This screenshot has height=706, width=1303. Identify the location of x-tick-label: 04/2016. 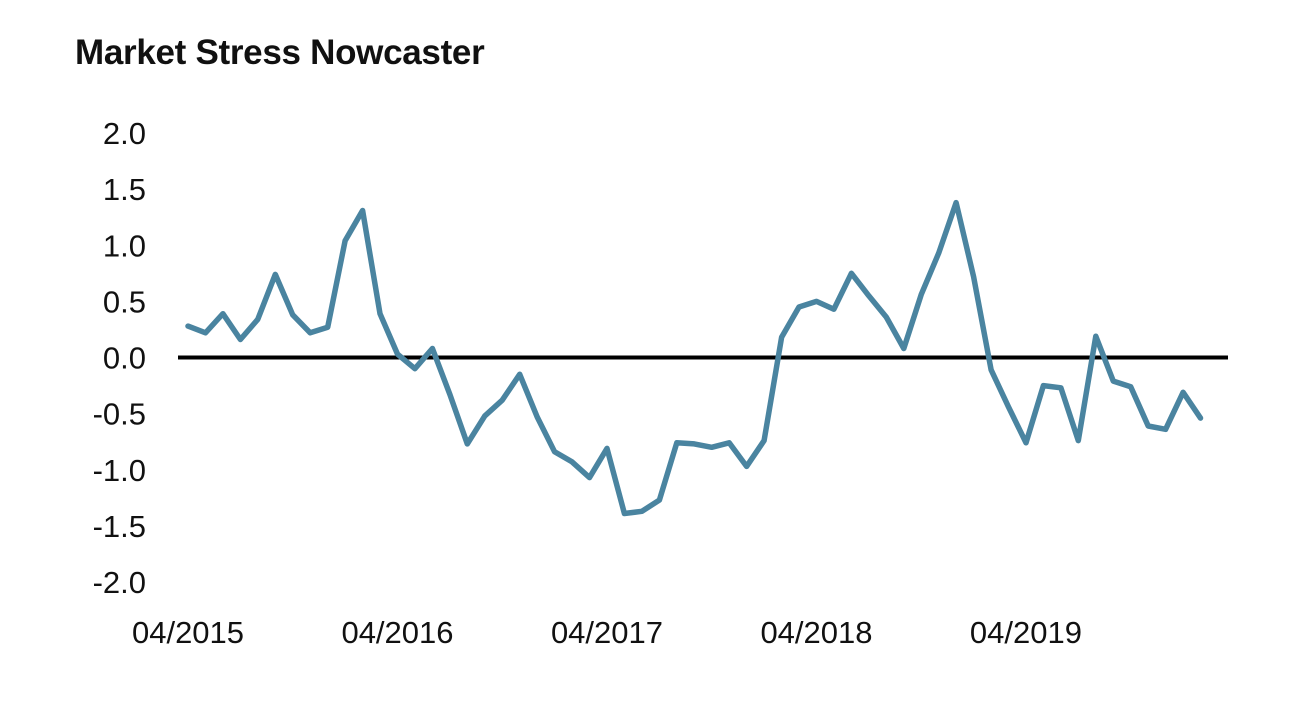
(397, 632).